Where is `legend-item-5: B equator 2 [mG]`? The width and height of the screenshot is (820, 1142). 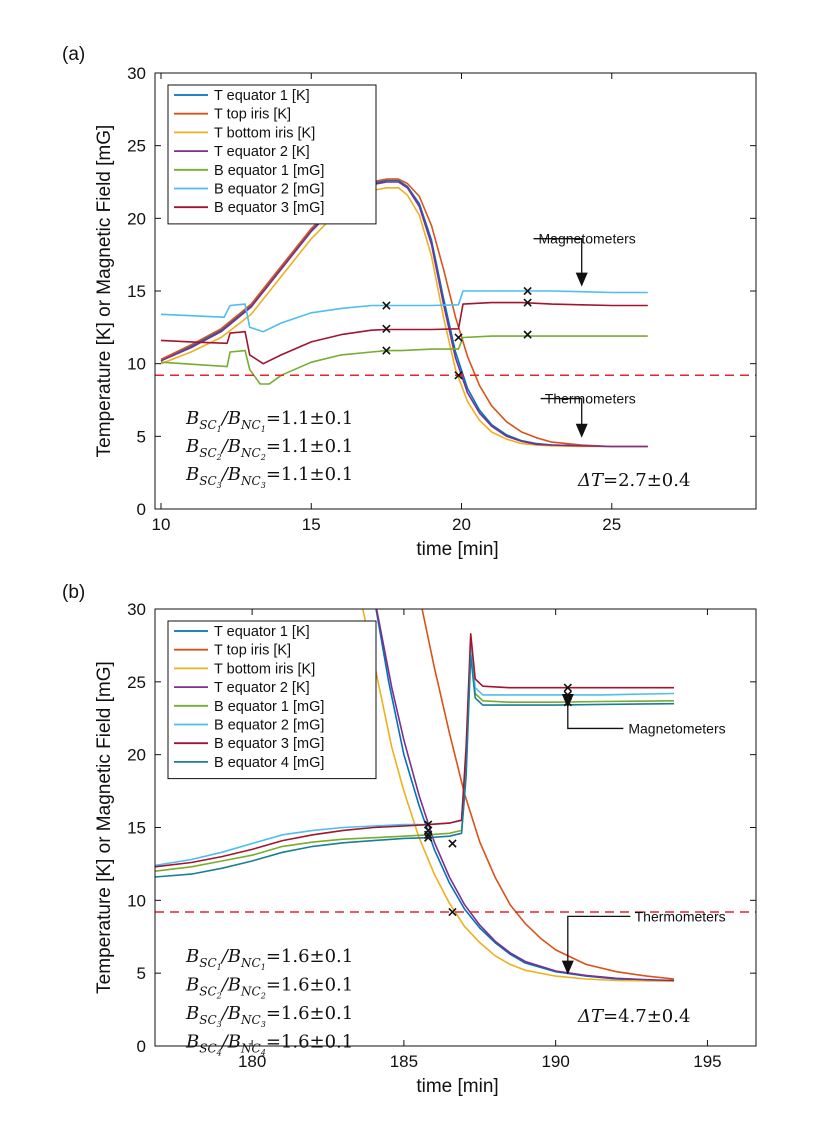
legend-item-5: B equator 2 [mG] is located at coordinates (249, 726).